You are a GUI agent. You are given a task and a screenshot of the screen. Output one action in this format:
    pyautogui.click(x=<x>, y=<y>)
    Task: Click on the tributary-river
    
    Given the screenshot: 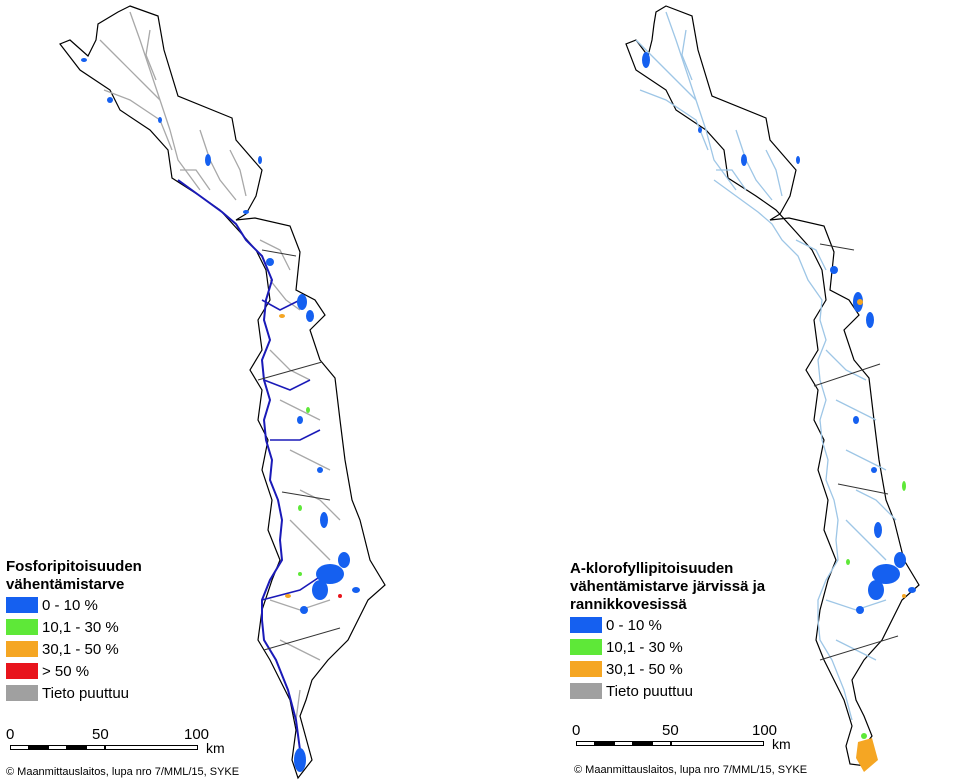 What is the action you would take?
    pyautogui.click(x=296, y=450)
    